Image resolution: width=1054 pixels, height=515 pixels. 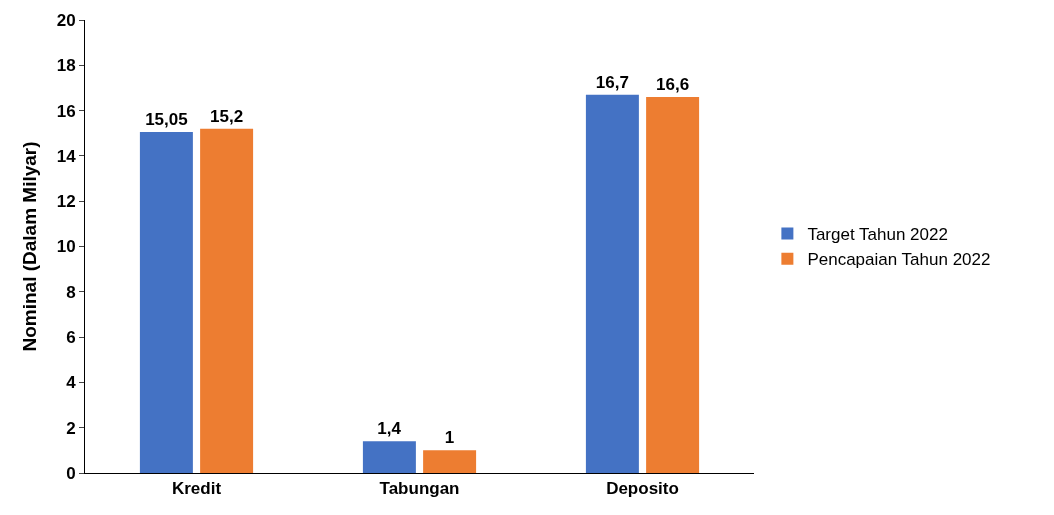 I want to click on y-tick-label: 0, so click(x=71, y=473).